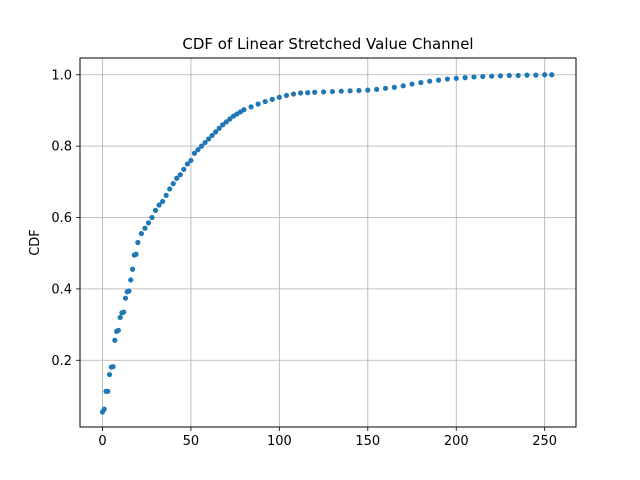 Image resolution: width=640 pixels, height=480 pixels. What do you see at coordinates (61, 289) in the screenshot?
I see `y-tick-label: 0.4` at bounding box center [61, 289].